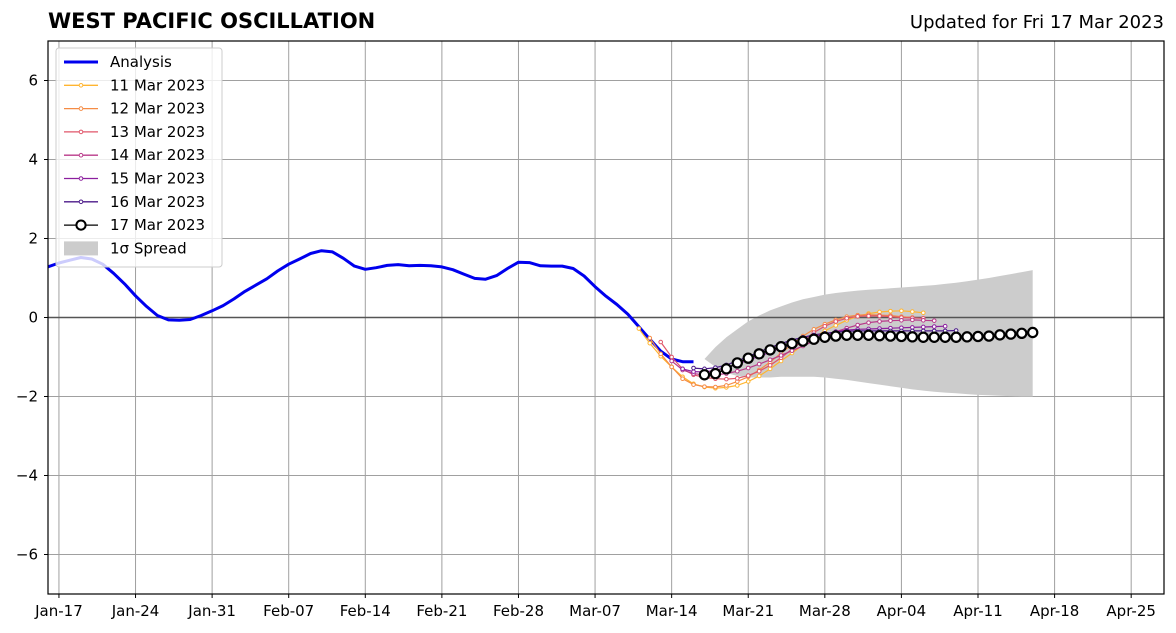  I want to click on x-tick-label: Apr-11, so click(978, 611).